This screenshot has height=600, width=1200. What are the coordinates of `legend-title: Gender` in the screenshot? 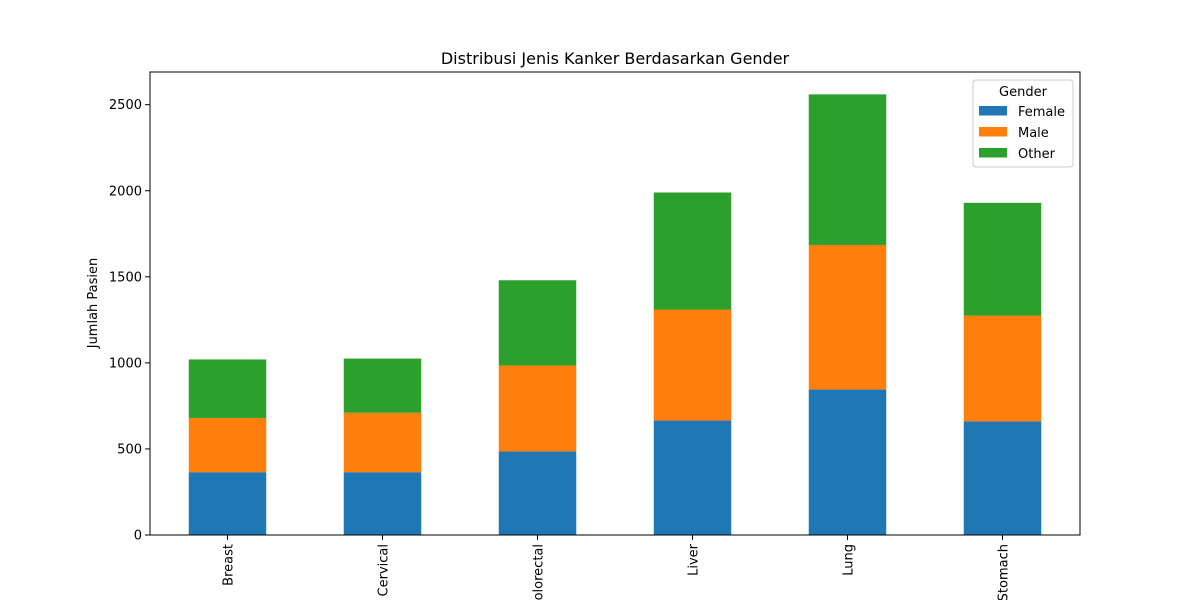 It's located at (1023, 92).